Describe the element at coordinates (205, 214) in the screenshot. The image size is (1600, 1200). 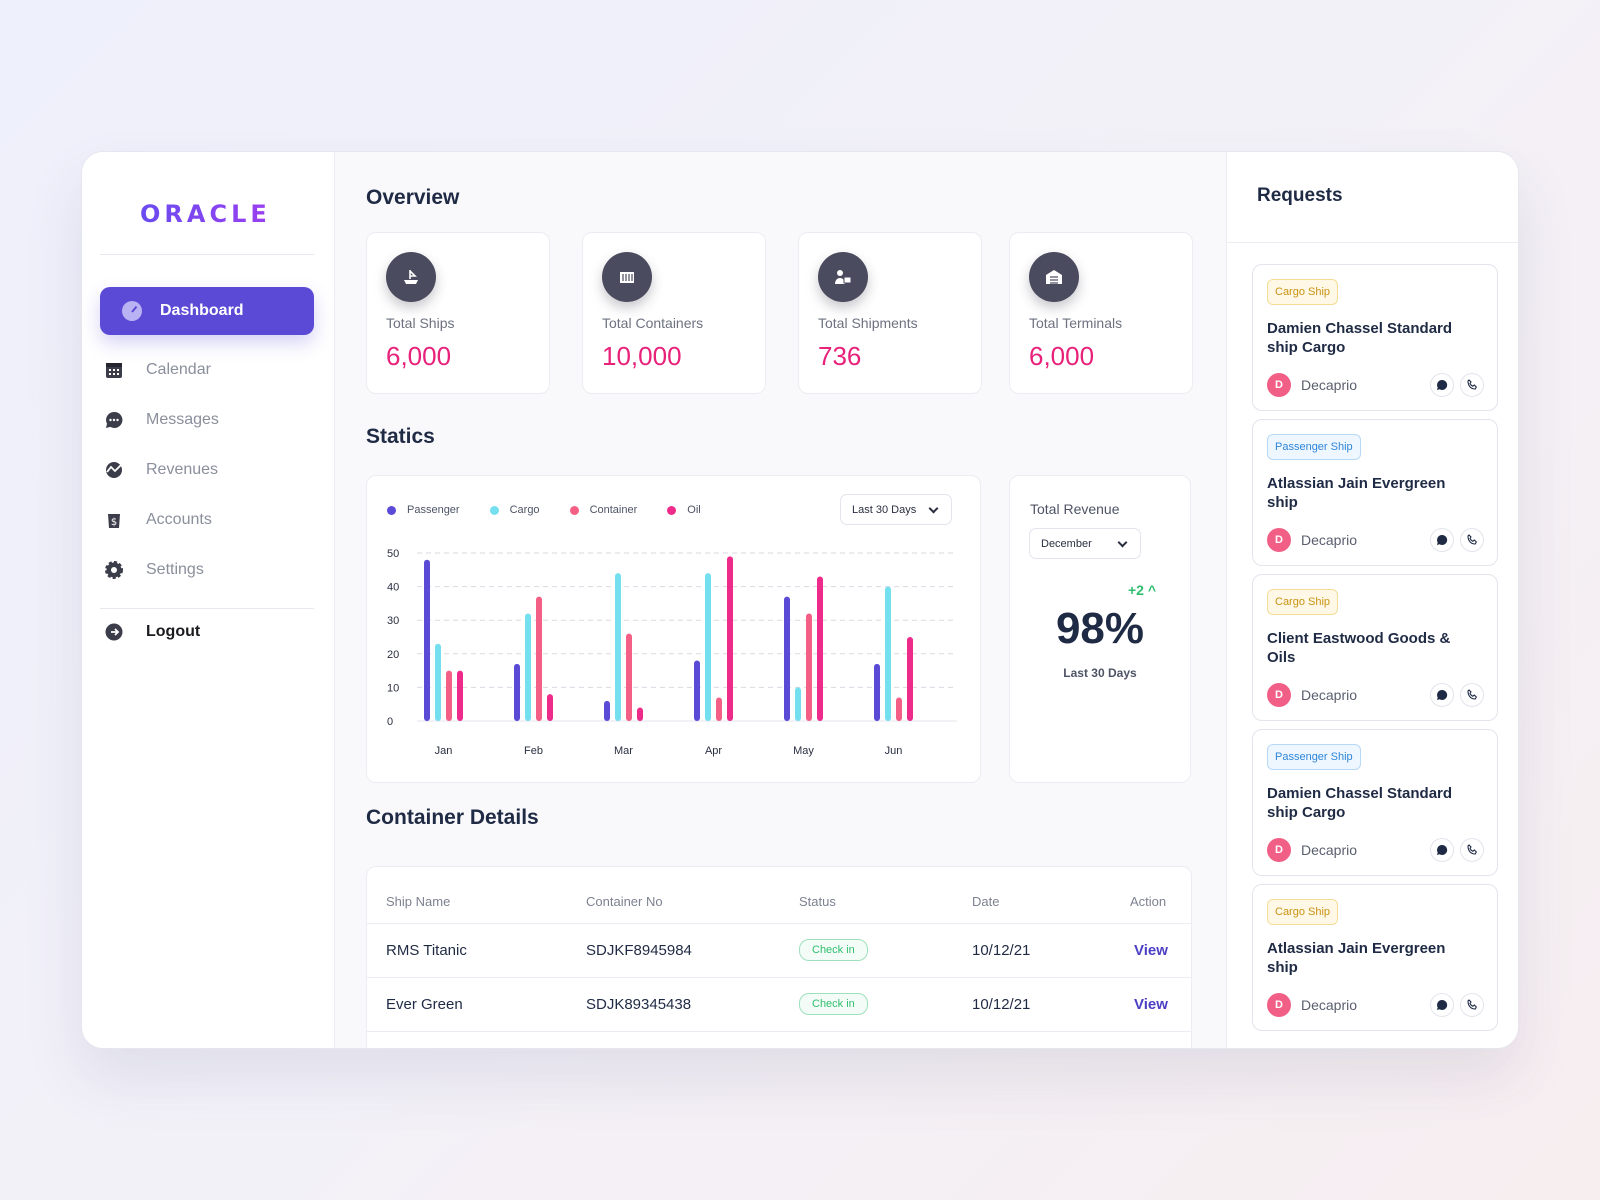
I see `oracle-logo: ORACLE` at that location.